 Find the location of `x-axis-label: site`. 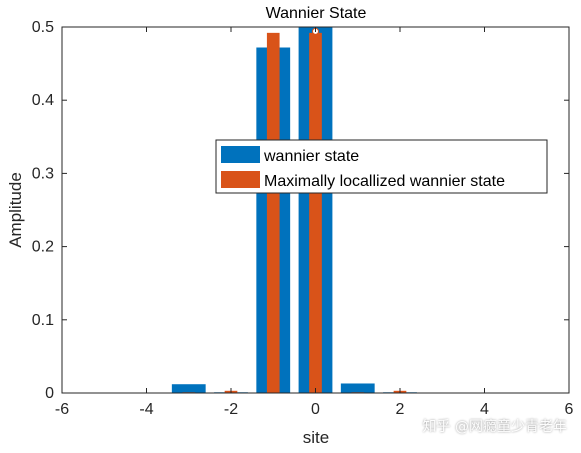

x-axis-label: site is located at coordinates (316, 437).